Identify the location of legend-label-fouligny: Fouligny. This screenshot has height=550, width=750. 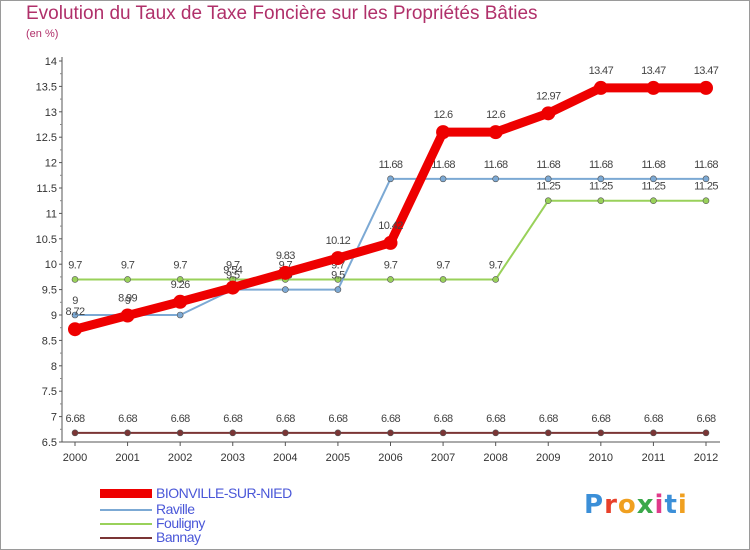
(180, 523).